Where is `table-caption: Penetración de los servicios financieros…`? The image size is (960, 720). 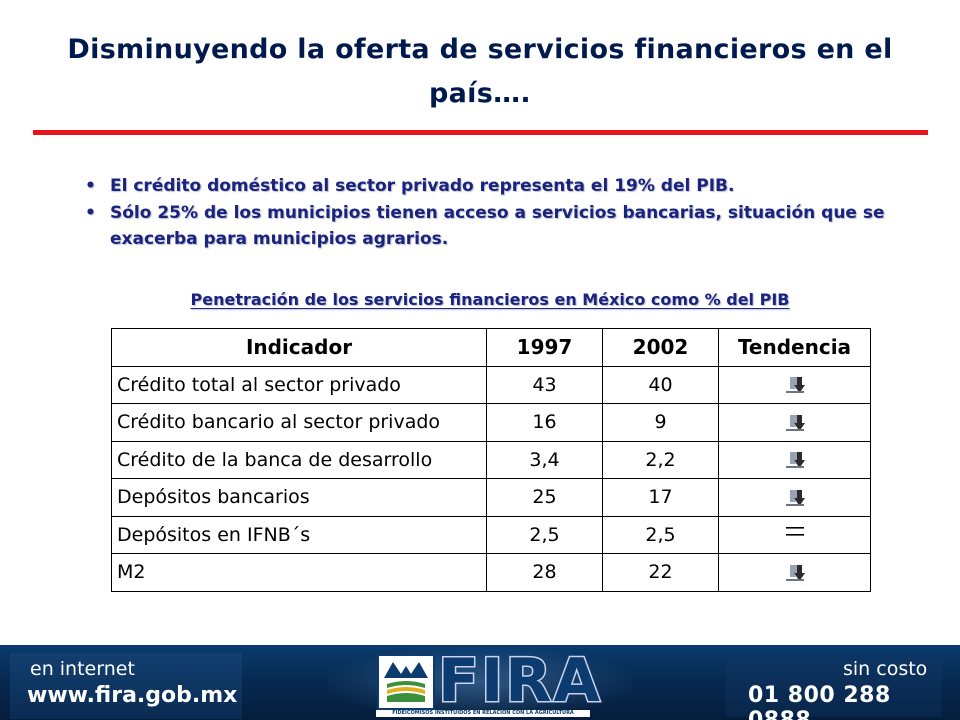 table-caption: Penetración de los servicios financieros… is located at coordinates (490, 299).